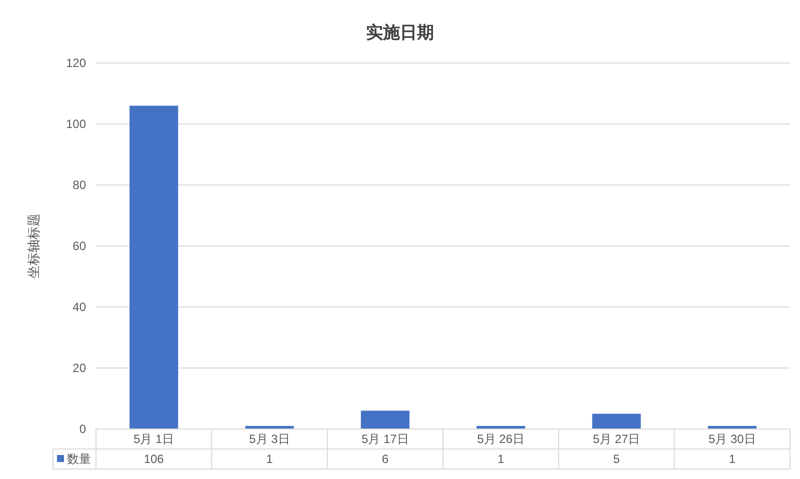 This screenshot has height=479, width=800. Describe the element at coordinates (79, 307) in the screenshot. I see `y-tick-label: 40` at that location.